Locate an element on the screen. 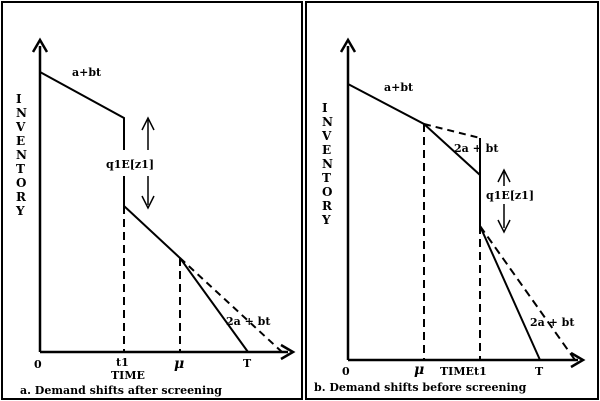 The image size is (600, 401). panel-a-y-letter: V is located at coordinates (20, 127).